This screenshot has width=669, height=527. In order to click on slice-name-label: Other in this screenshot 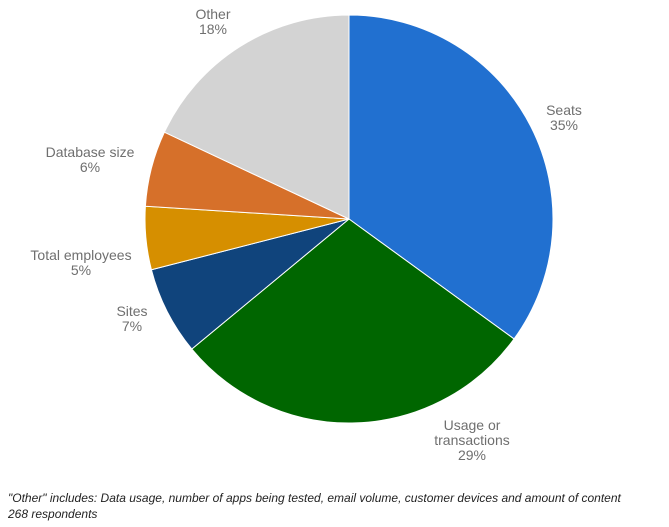, I will do `click(212, 14)`.